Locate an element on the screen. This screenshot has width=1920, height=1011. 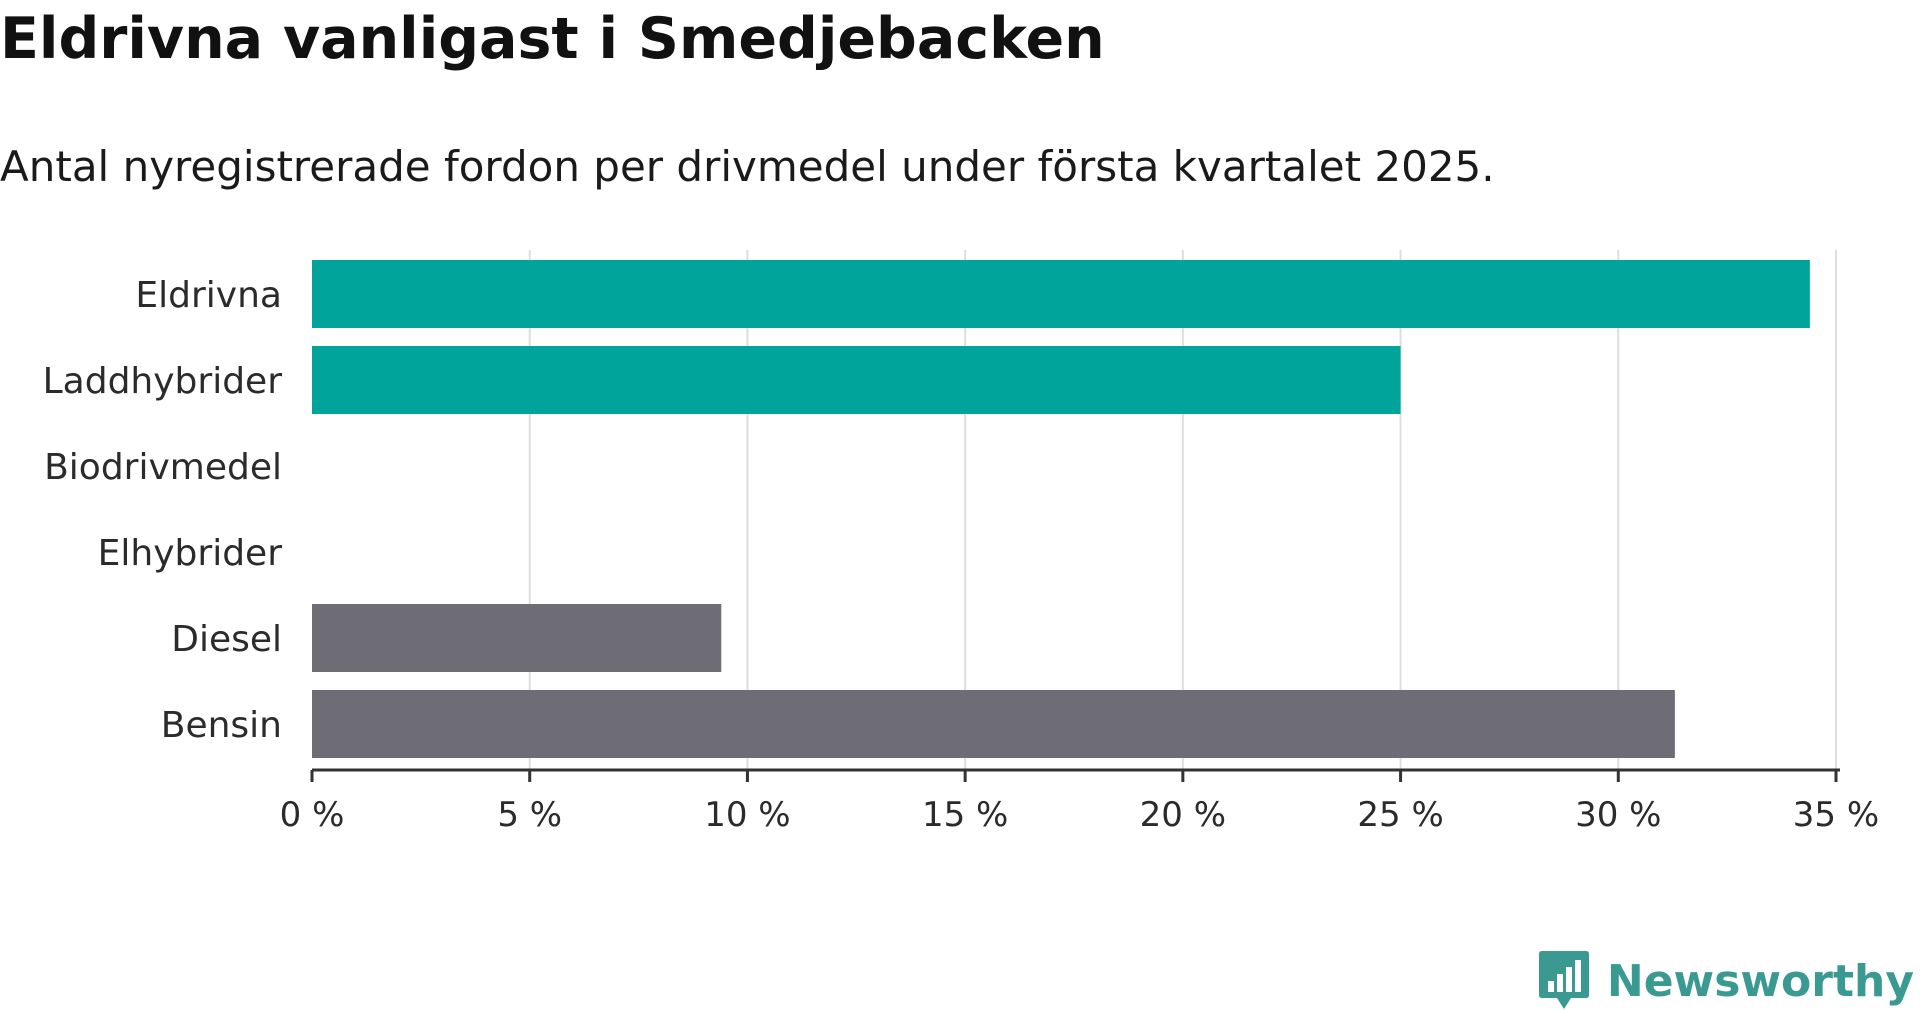
x-tick-label-15: 15 % is located at coordinates (965, 815).